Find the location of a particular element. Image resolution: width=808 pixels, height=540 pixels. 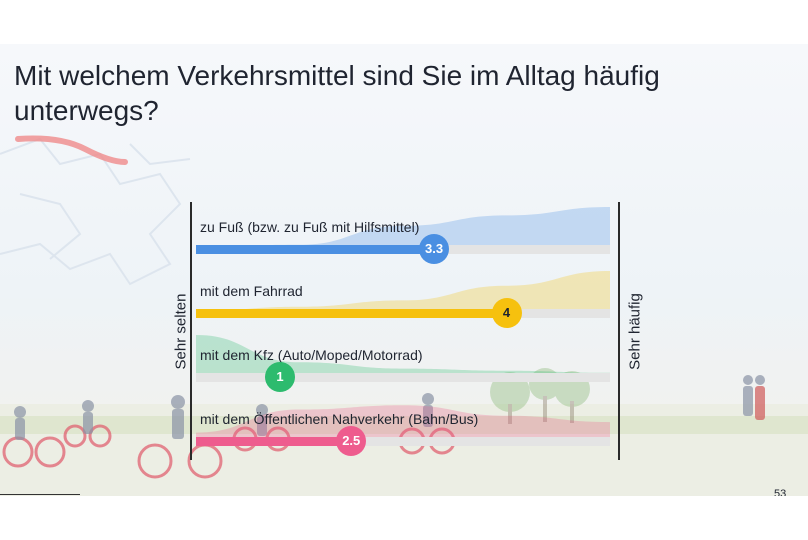

right-axis-line is located at coordinates (619, 331).